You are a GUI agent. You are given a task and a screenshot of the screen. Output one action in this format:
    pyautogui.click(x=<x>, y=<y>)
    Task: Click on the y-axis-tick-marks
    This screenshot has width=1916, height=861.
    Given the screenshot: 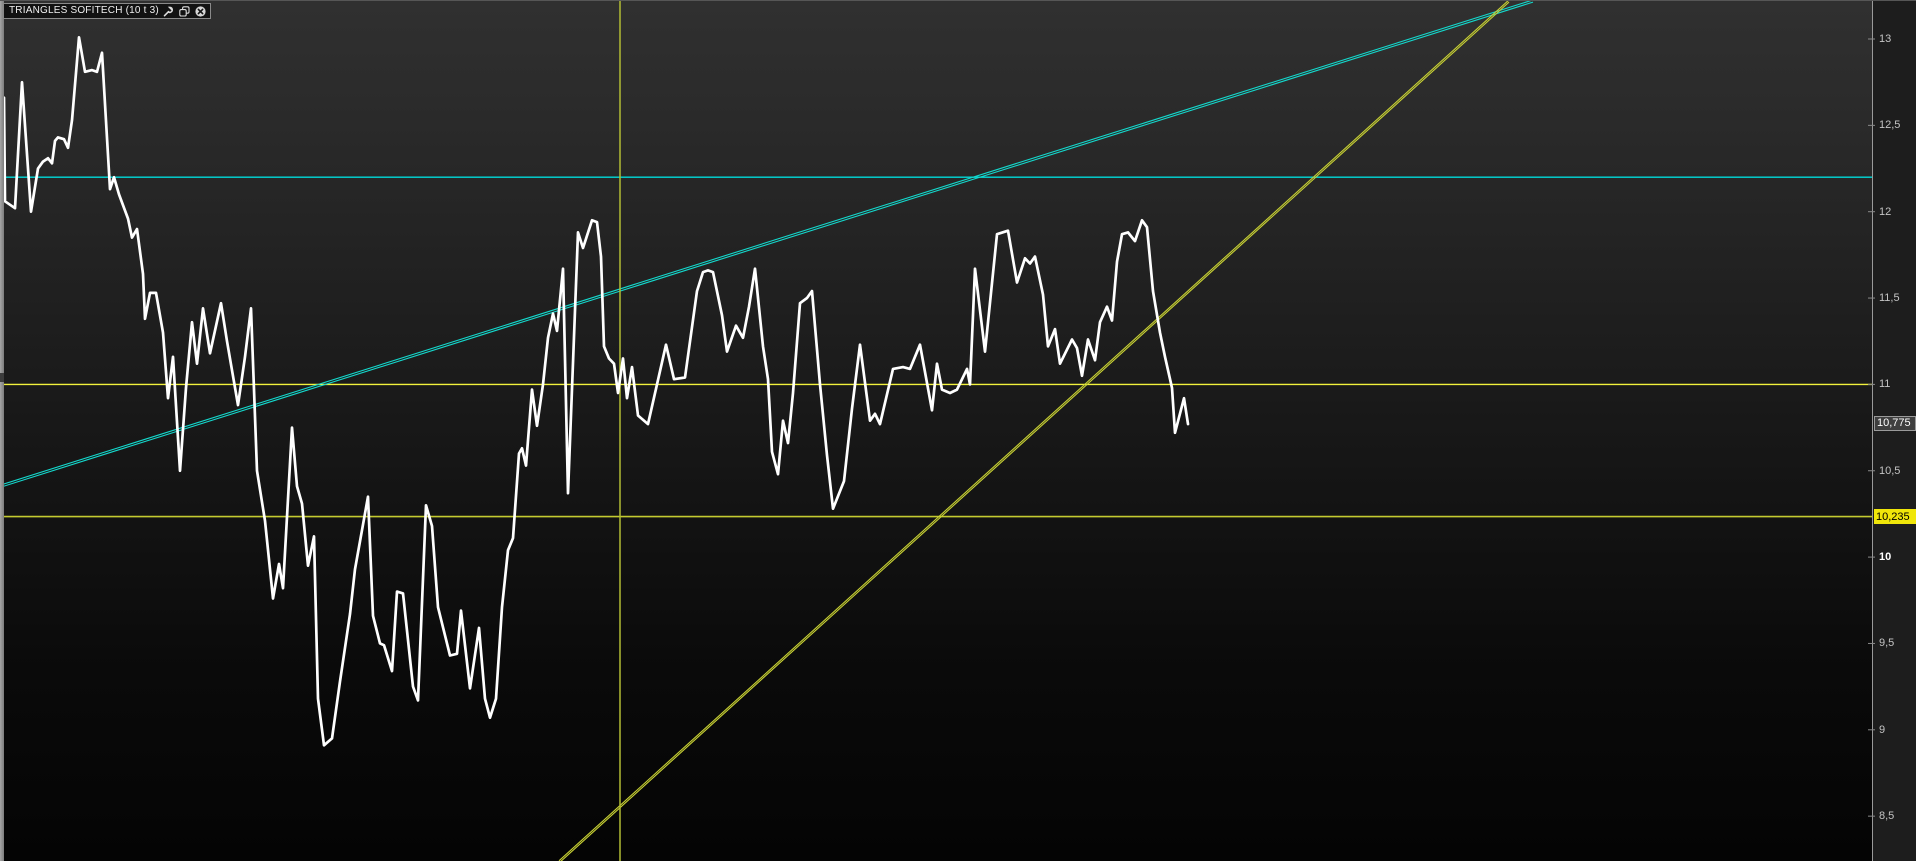 What is the action you would take?
    pyautogui.click(x=1871, y=427)
    